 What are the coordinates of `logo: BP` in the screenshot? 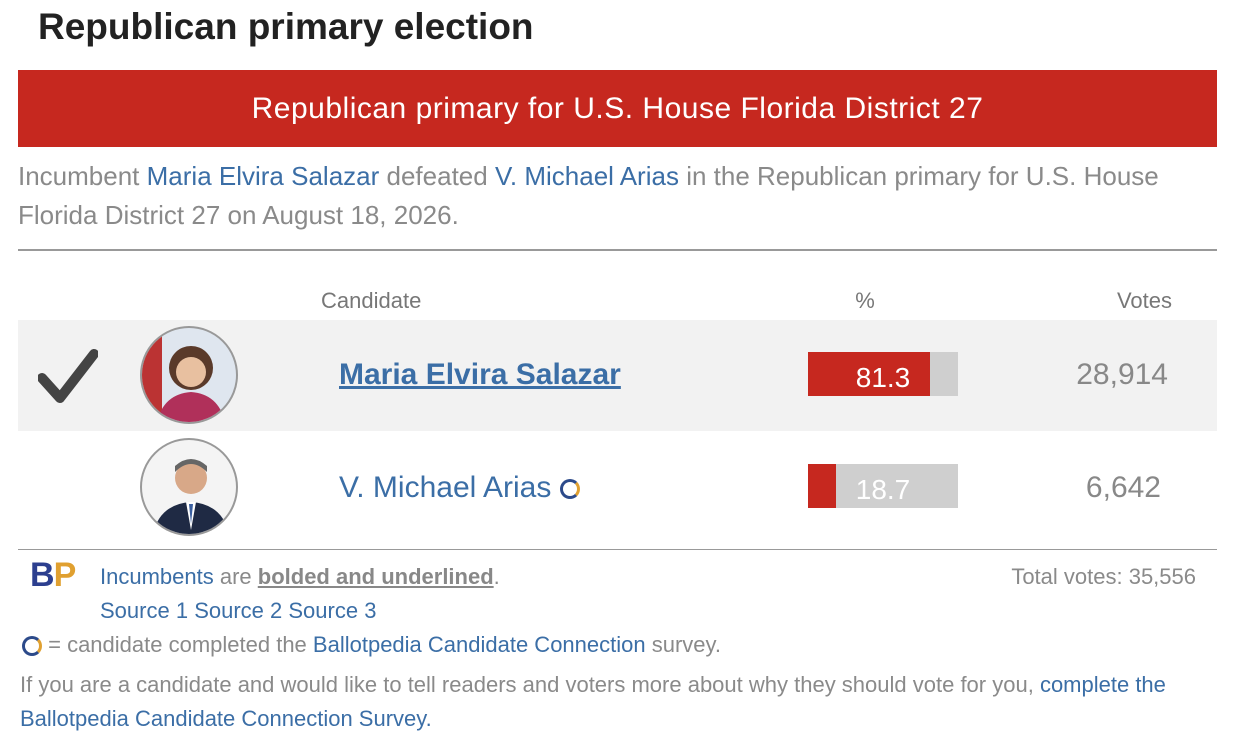 It's located at (53, 575).